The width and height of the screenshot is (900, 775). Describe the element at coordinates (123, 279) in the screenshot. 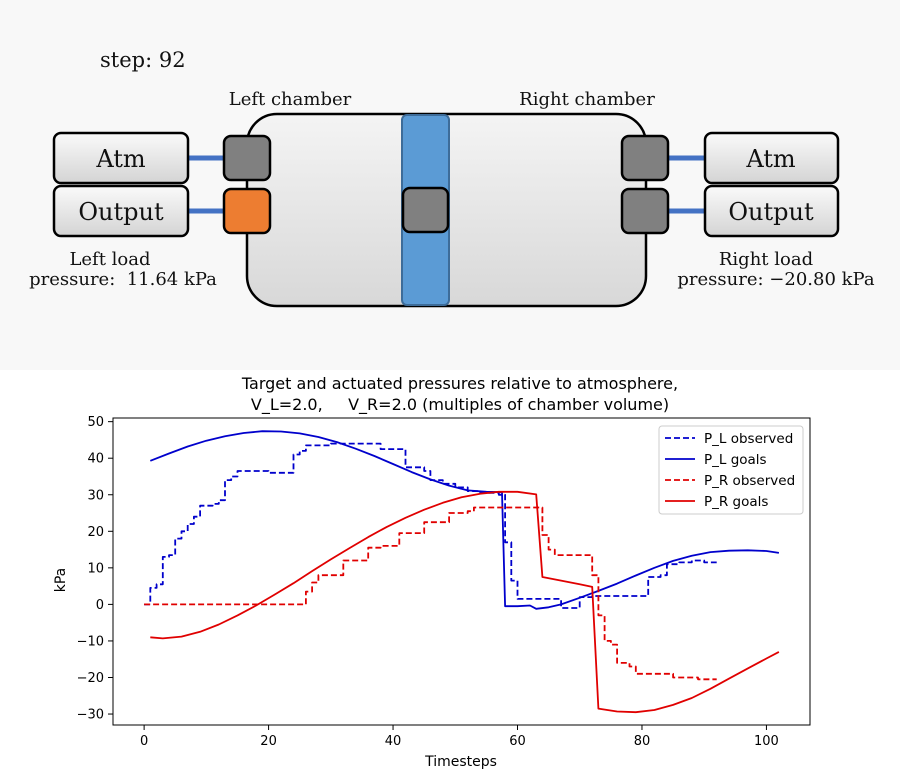

I see `left-load-pressure: pressure: 11.64 kPa` at that location.